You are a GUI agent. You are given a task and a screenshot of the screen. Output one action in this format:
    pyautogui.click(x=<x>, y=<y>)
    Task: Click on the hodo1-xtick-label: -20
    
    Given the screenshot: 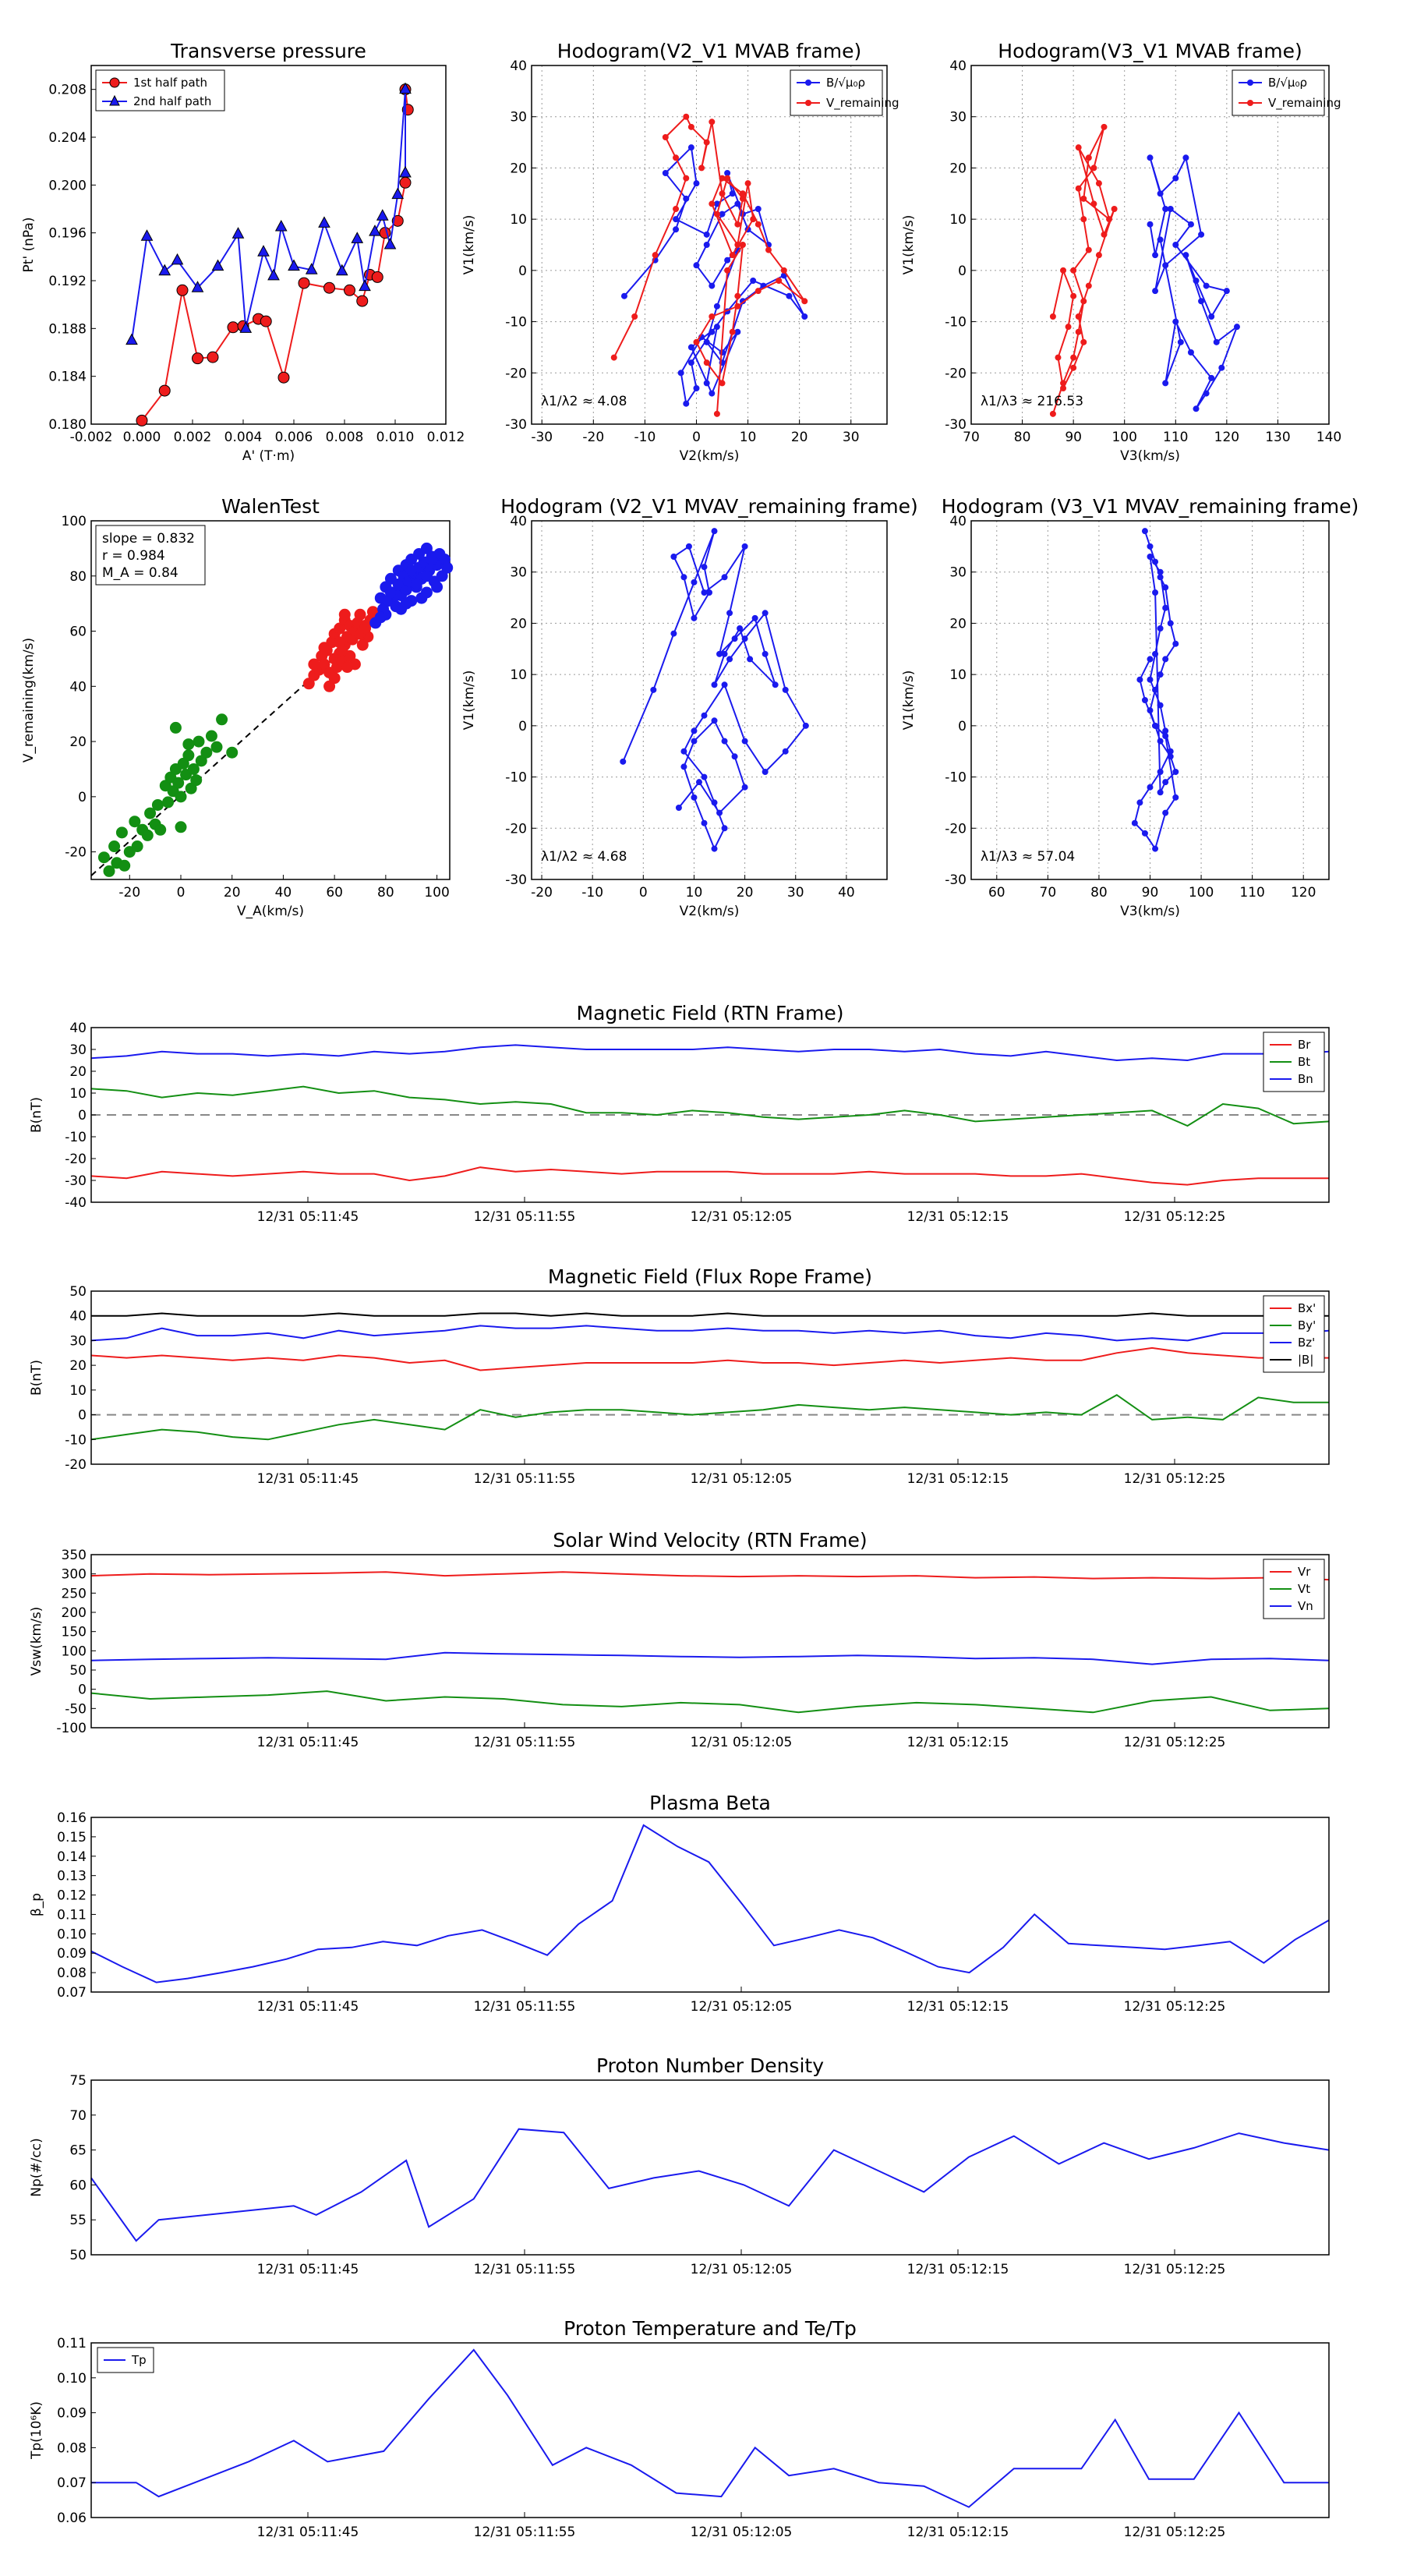 What is the action you would take?
    pyautogui.click(x=593, y=437)
    